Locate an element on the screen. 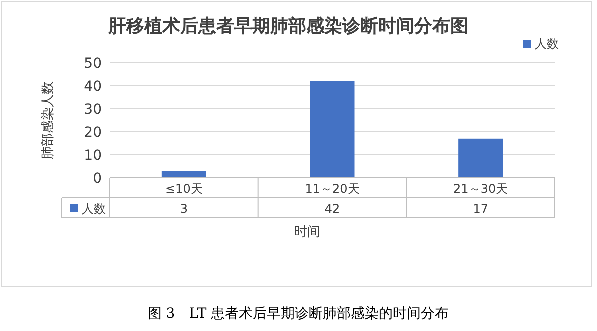  y-tick-label: 50 is located at coordinates (93, 64).